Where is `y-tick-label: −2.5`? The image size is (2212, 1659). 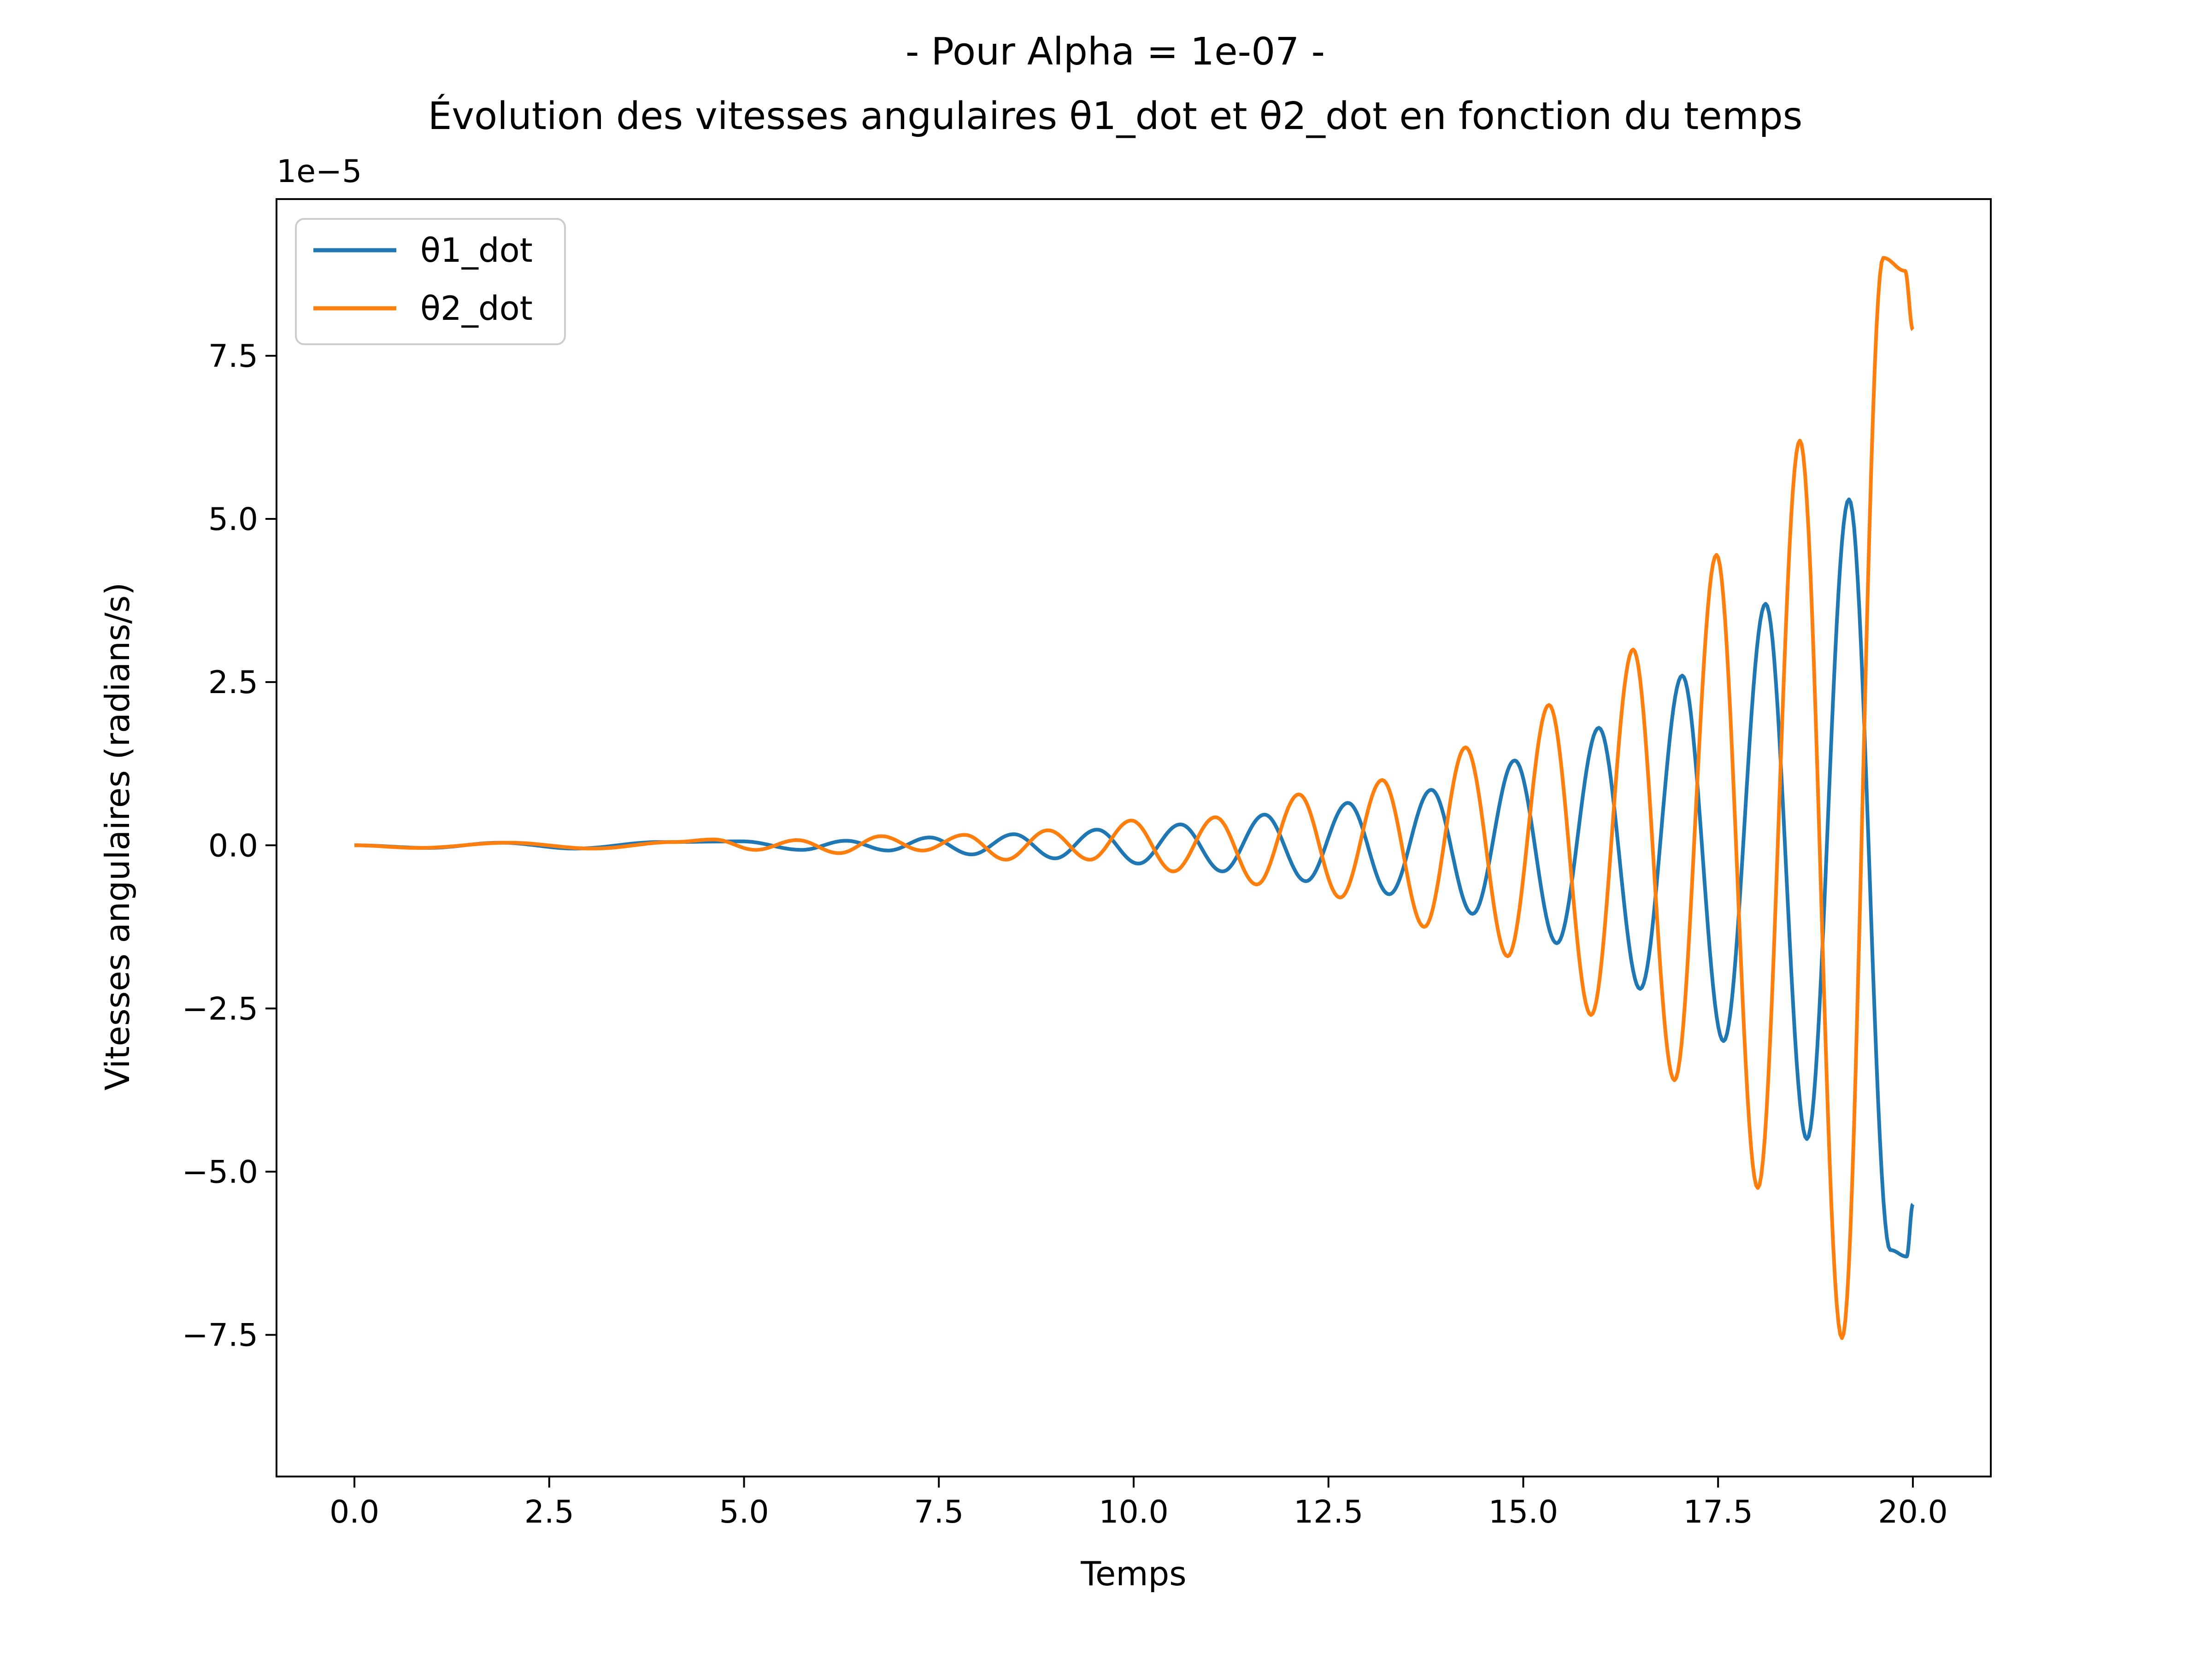 y-tick-label: −2.5 is located at coordinates (220, 1009).